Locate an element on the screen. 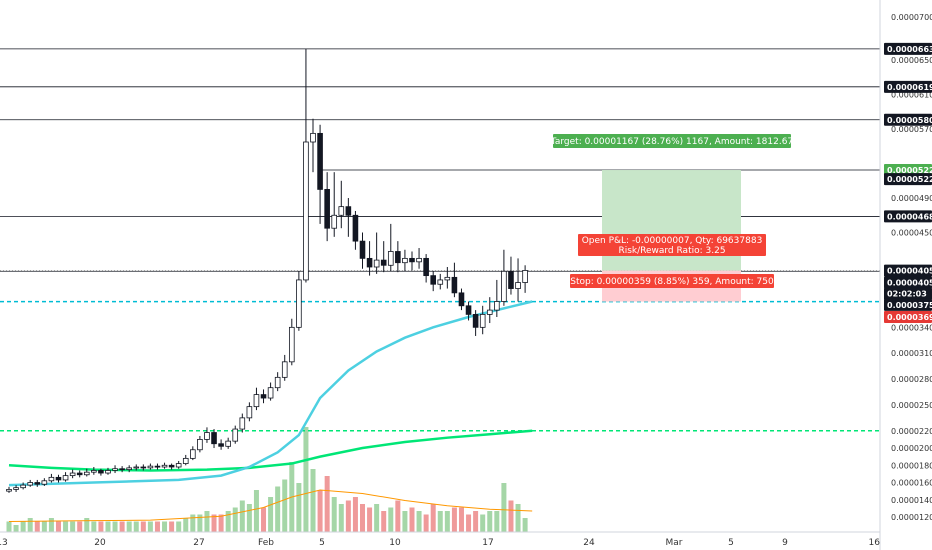  price-tag-label: 0.00004687 is located at coordinates (909, 216).